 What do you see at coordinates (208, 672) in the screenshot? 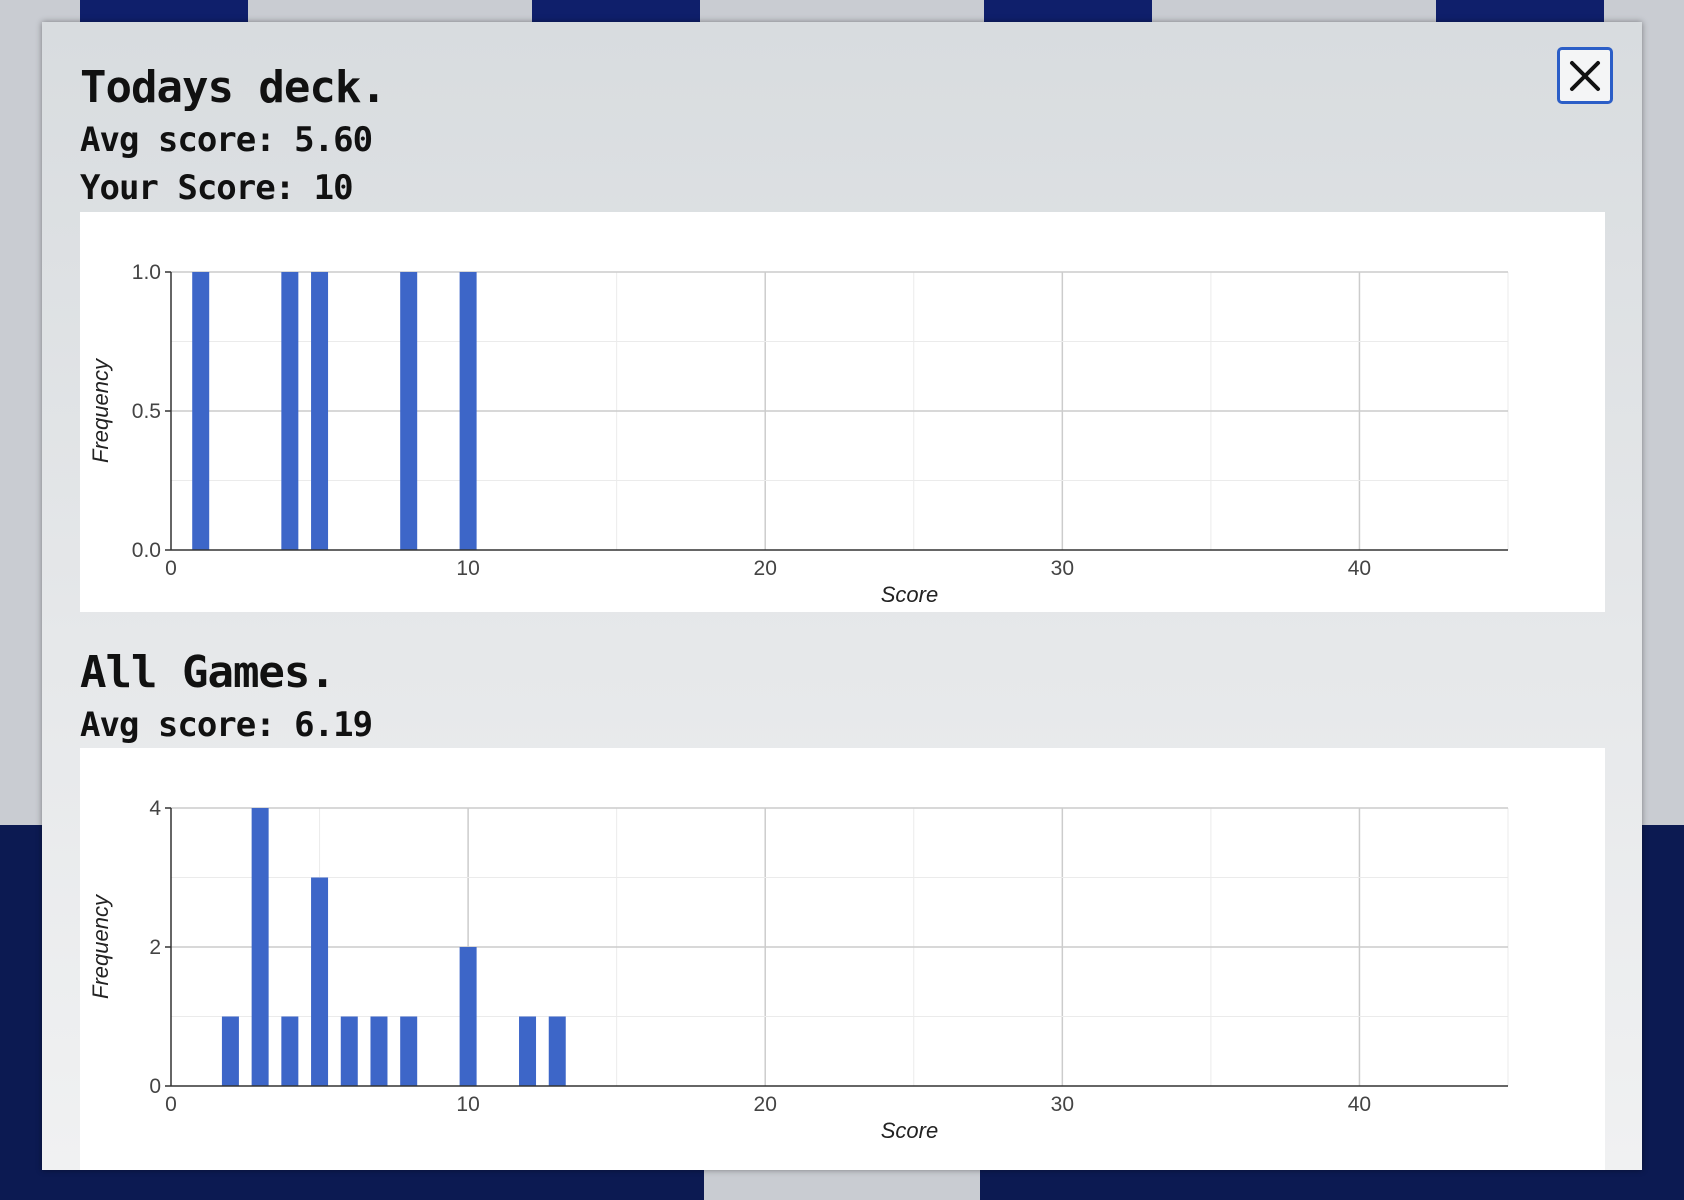
I see `all-games-title: All Games.` at bounding box center [208, 672].